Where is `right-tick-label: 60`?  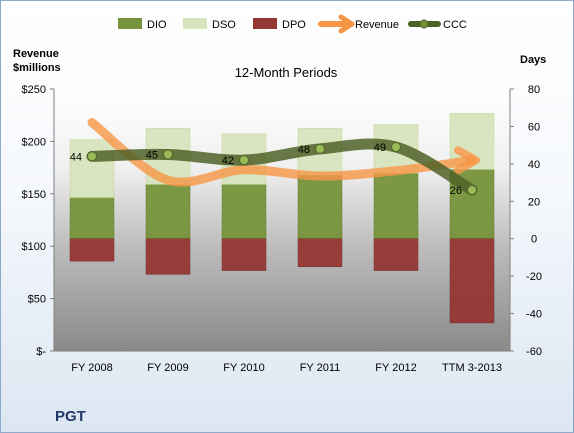 right-tick-label: 60 is located at coordinates (534, 127).